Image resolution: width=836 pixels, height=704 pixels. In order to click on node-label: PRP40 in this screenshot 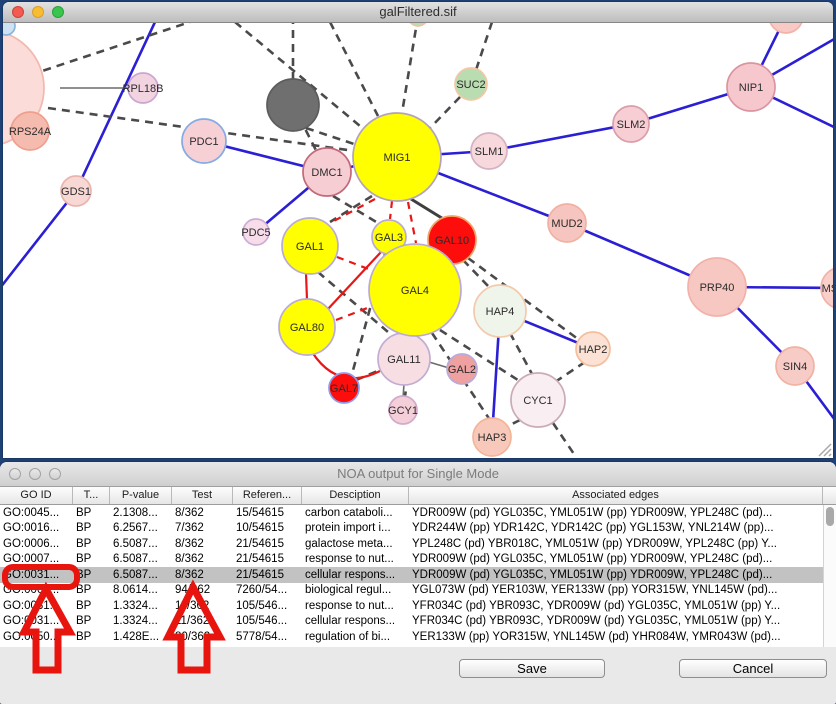, I will do `click(717, 288)`.